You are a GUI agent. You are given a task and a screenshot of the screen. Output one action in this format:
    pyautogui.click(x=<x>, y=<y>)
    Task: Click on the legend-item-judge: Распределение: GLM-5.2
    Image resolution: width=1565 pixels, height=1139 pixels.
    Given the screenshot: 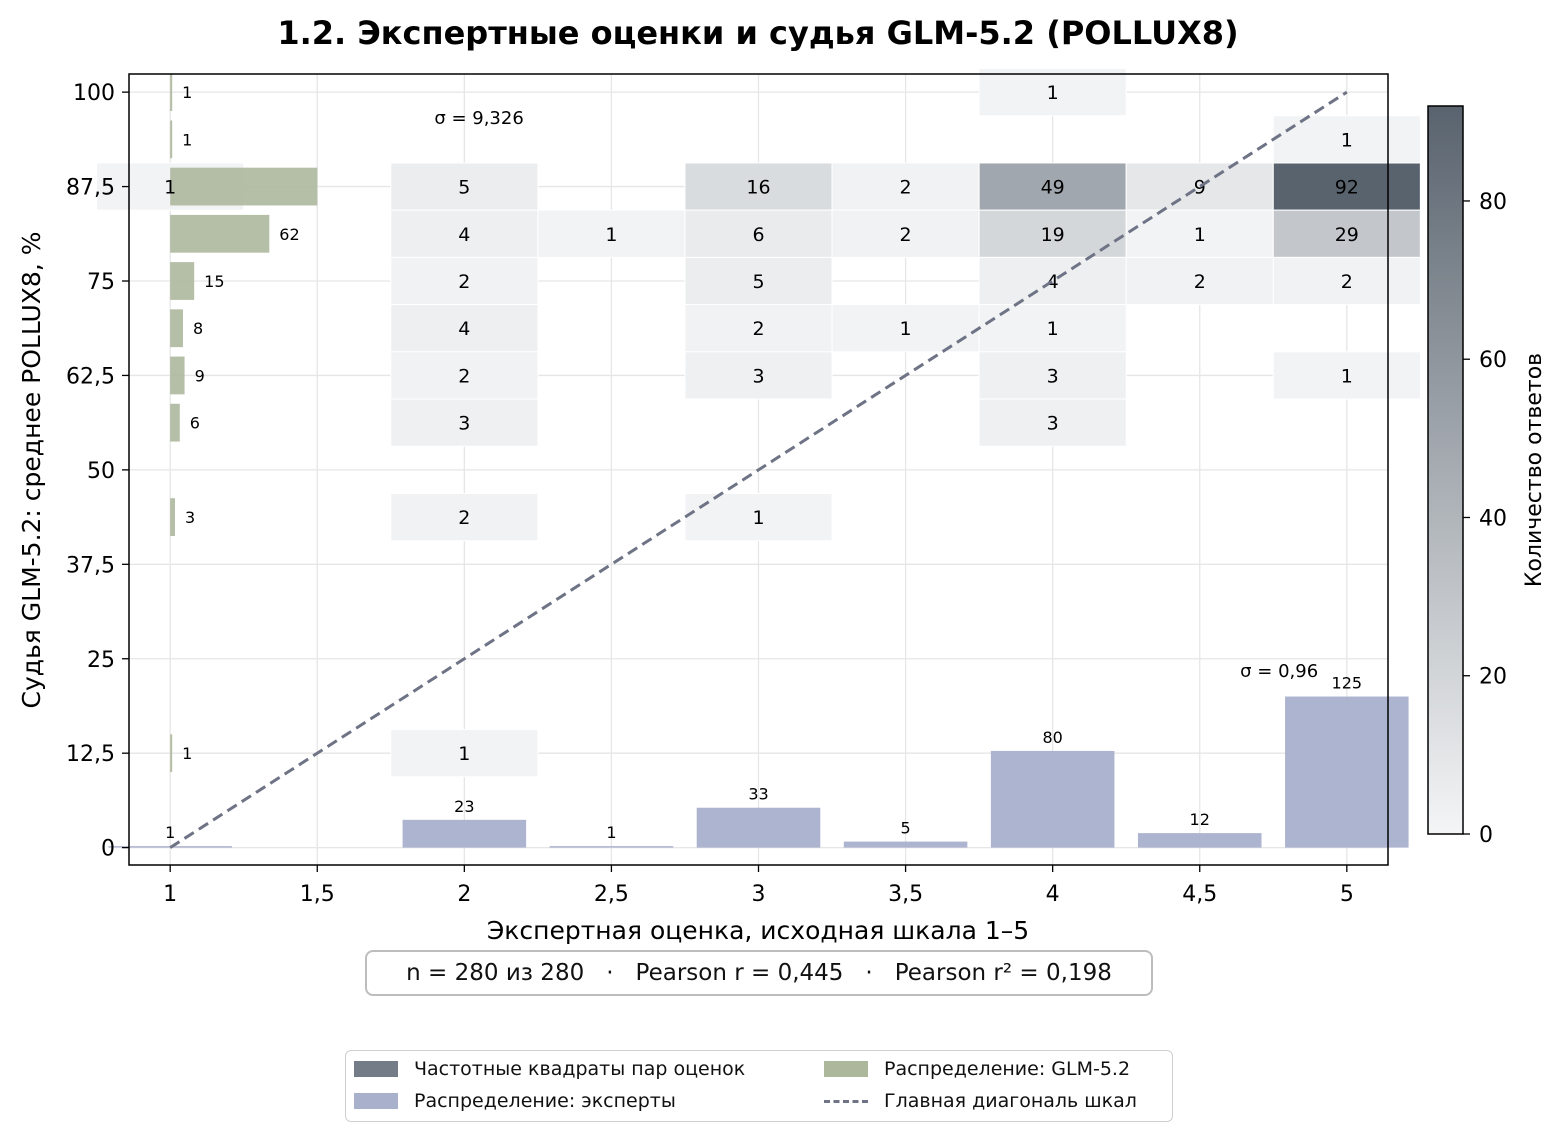 What is the action you would take?
    pyautogui.click(x=977, y=1069)
    